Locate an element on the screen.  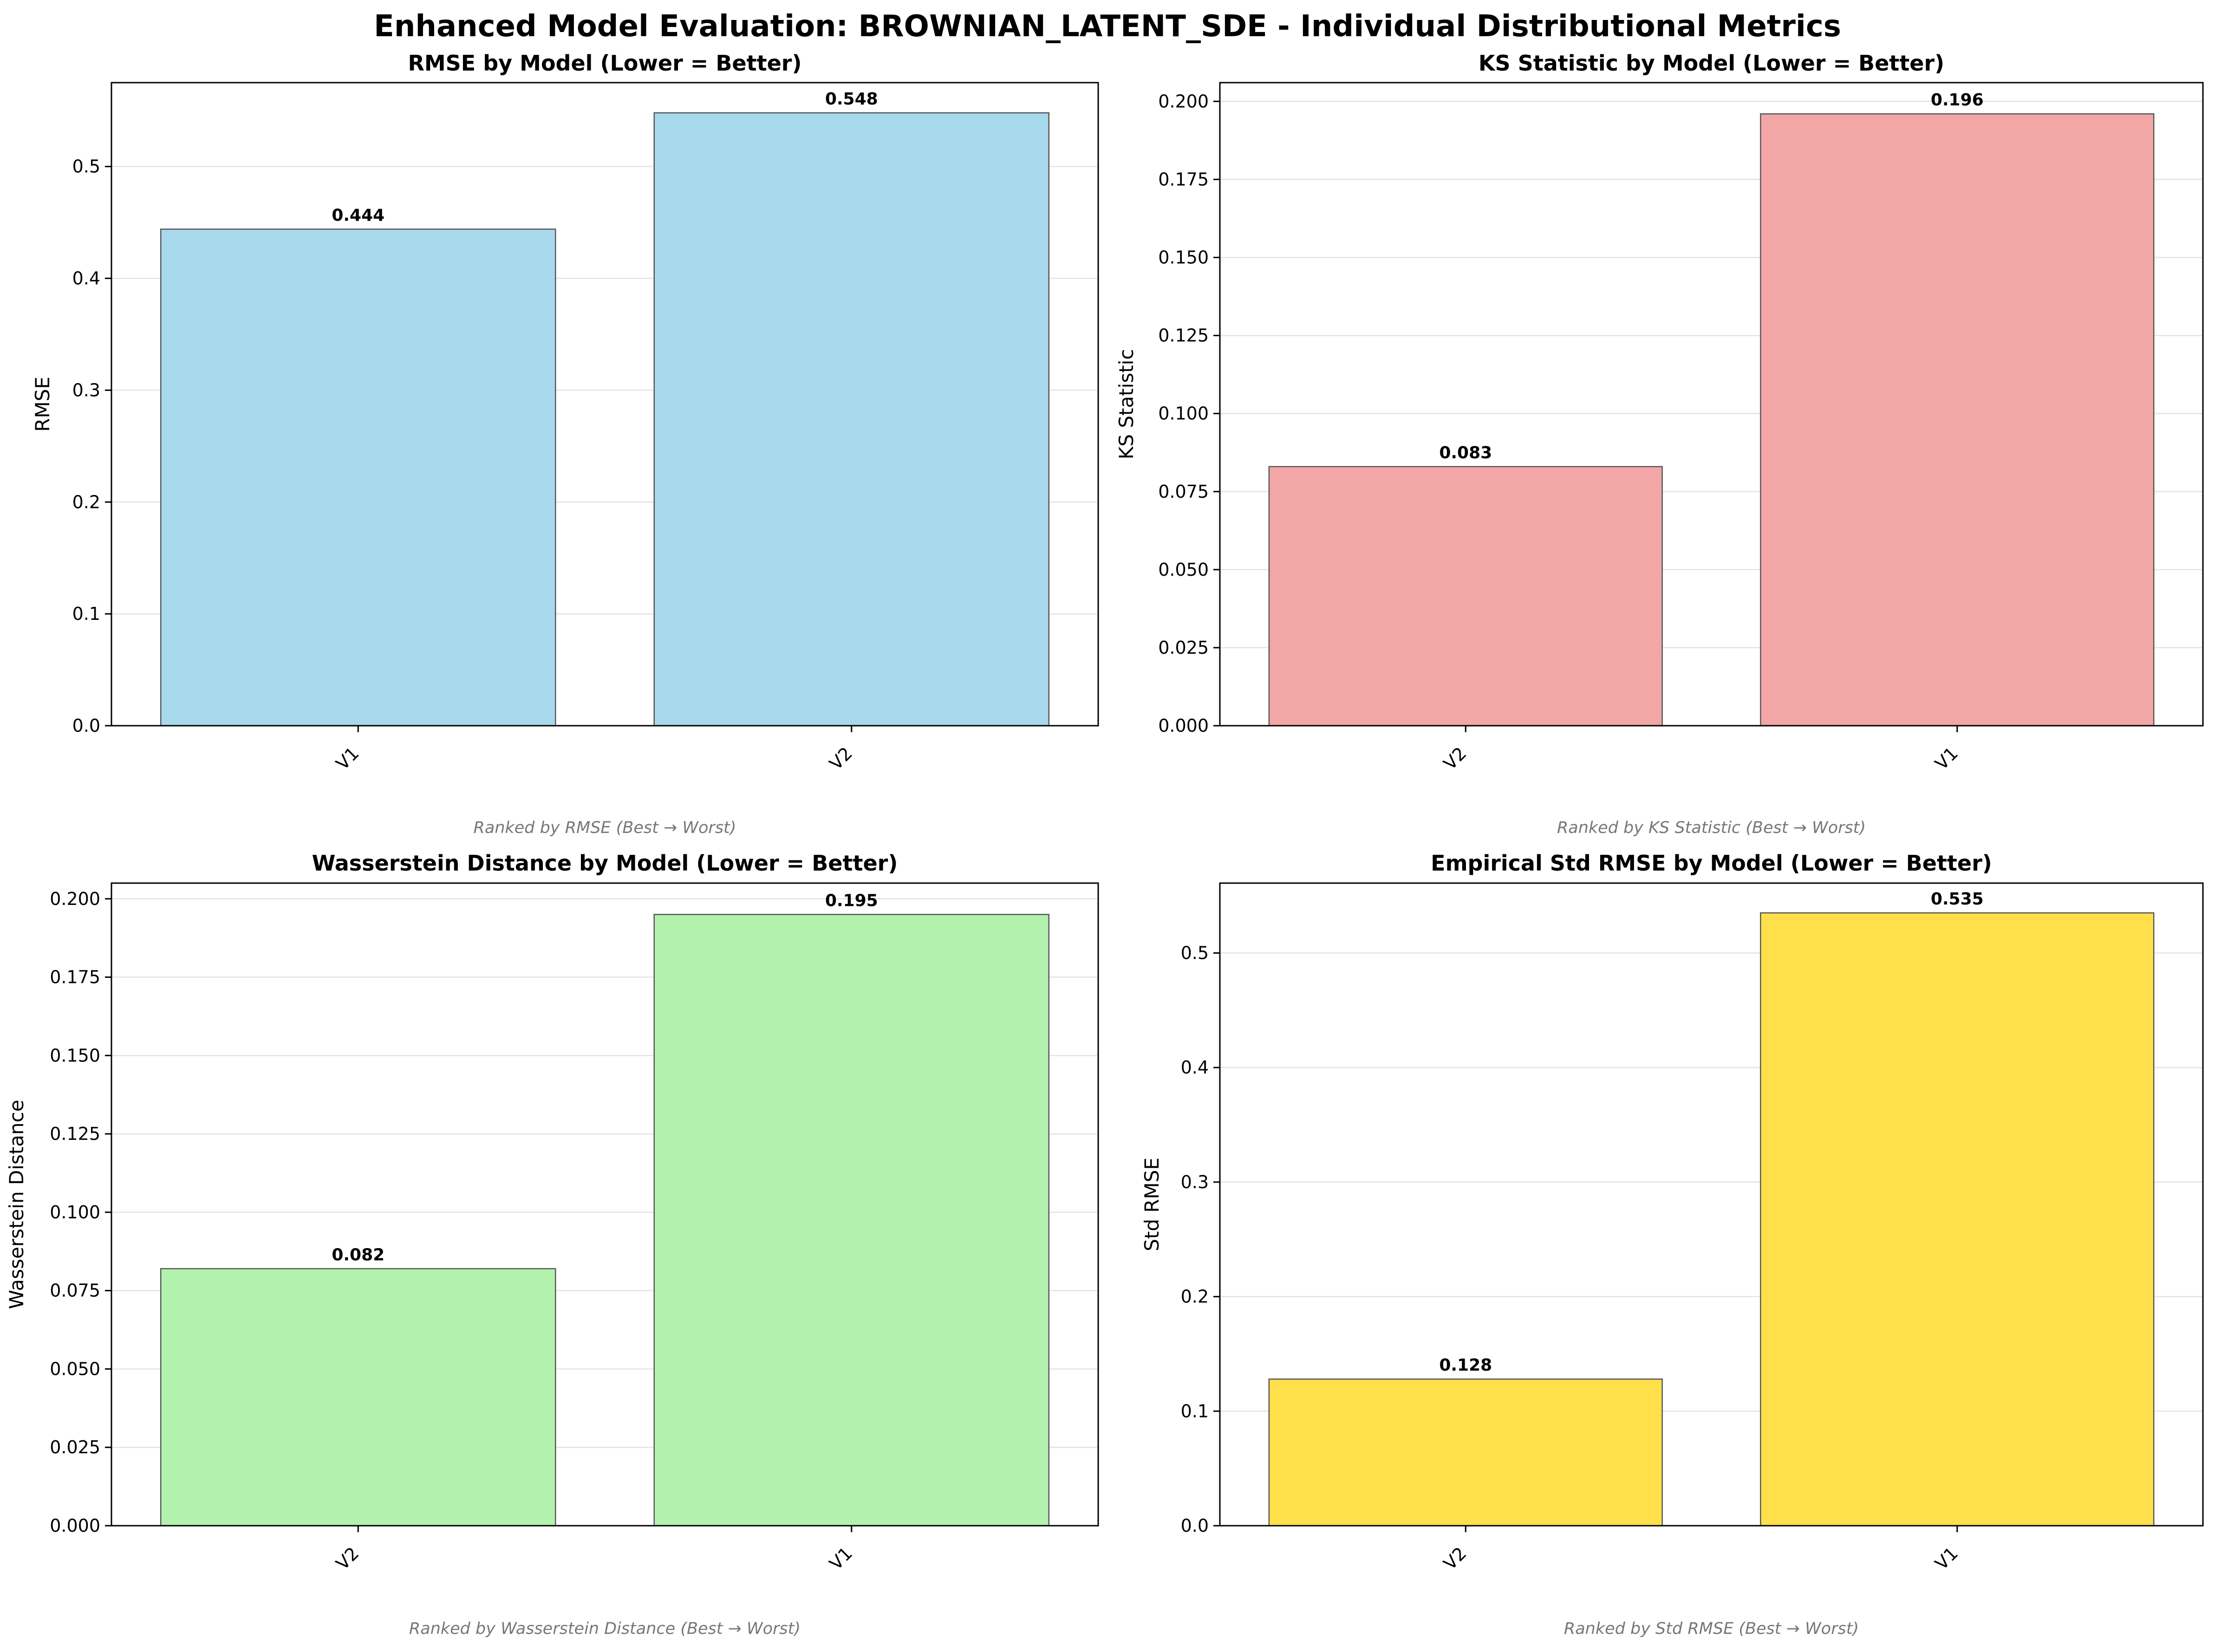
bar-value-label: 0.196 is located at coordinates (1957, 101).